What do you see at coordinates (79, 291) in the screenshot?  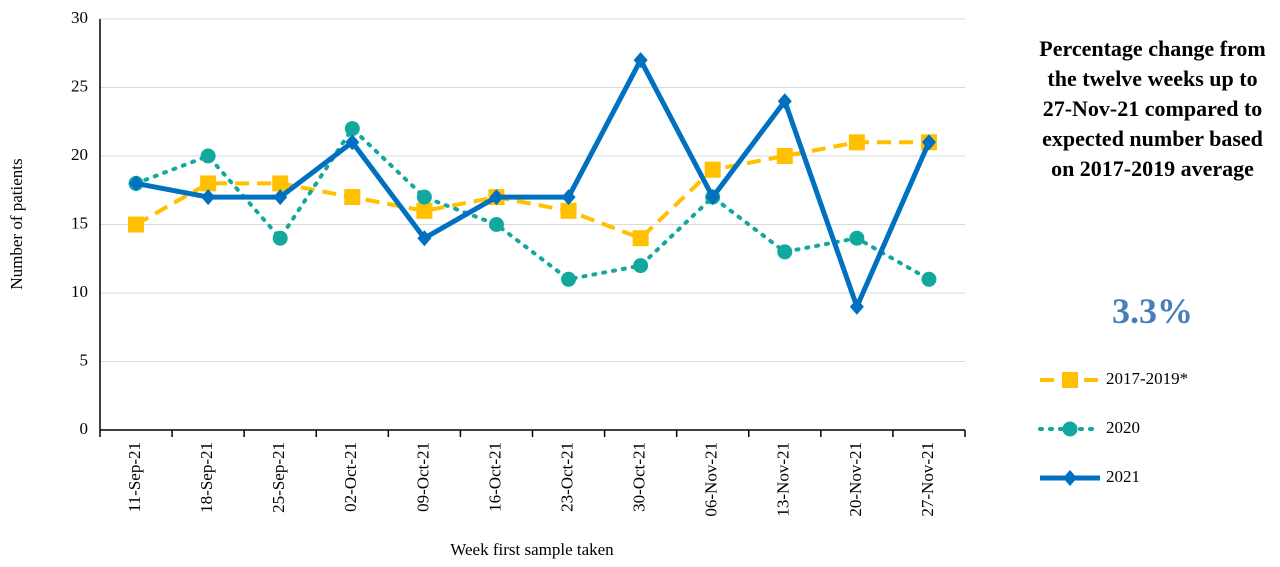 I see `y-tick-label: 10` at bounding box center [79, 291].